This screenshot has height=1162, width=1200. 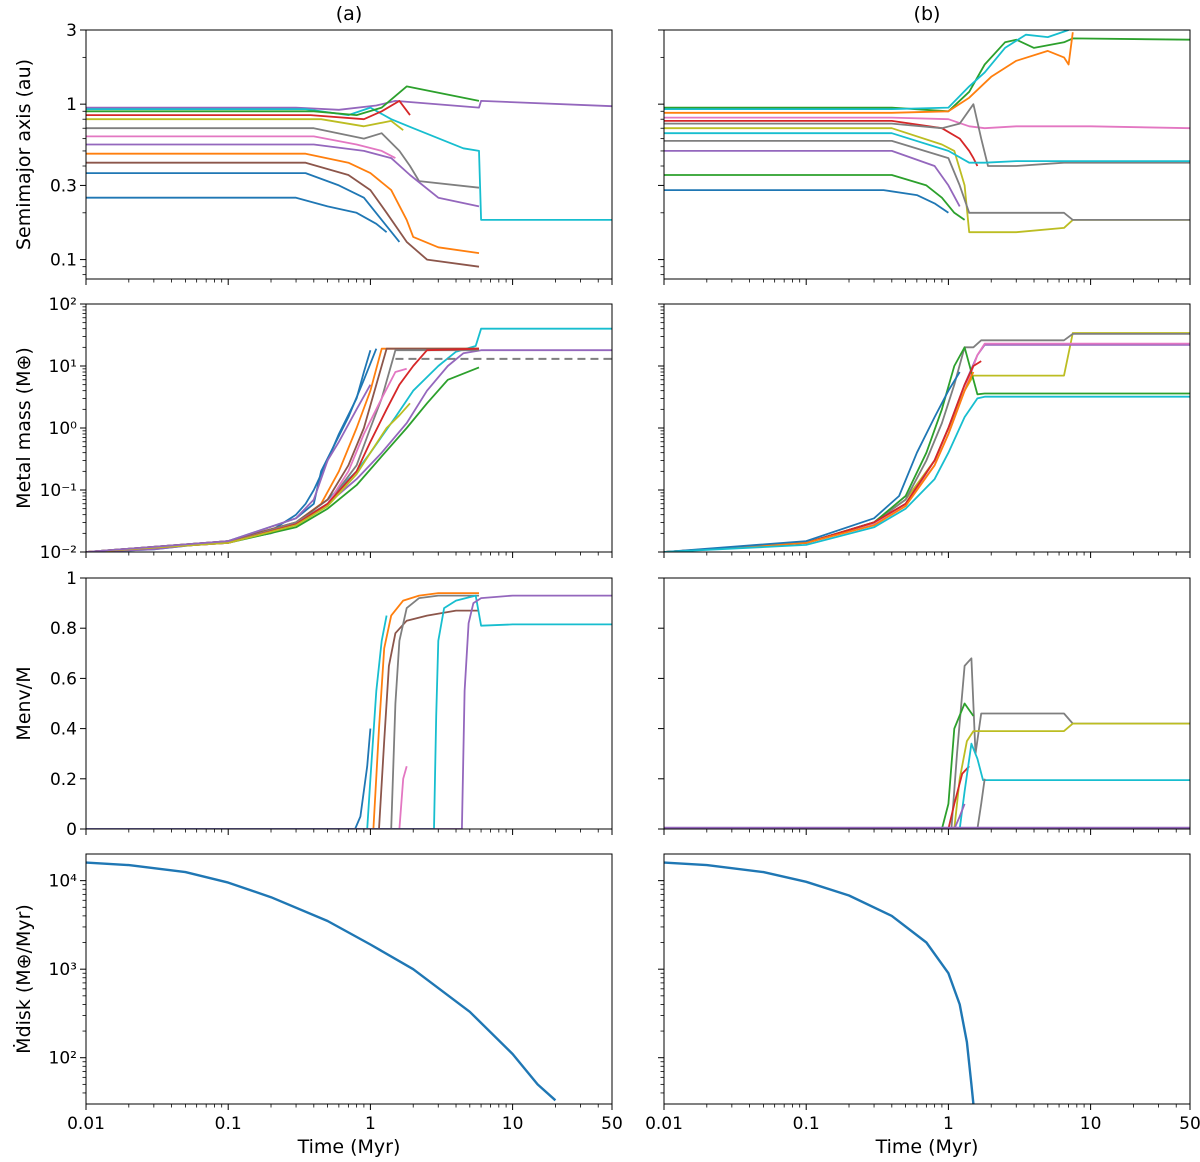 What do you see at coordinates (349, 14) in the screenshot?
I see `column-title-a: (a)` at bounding box center [349, 14].